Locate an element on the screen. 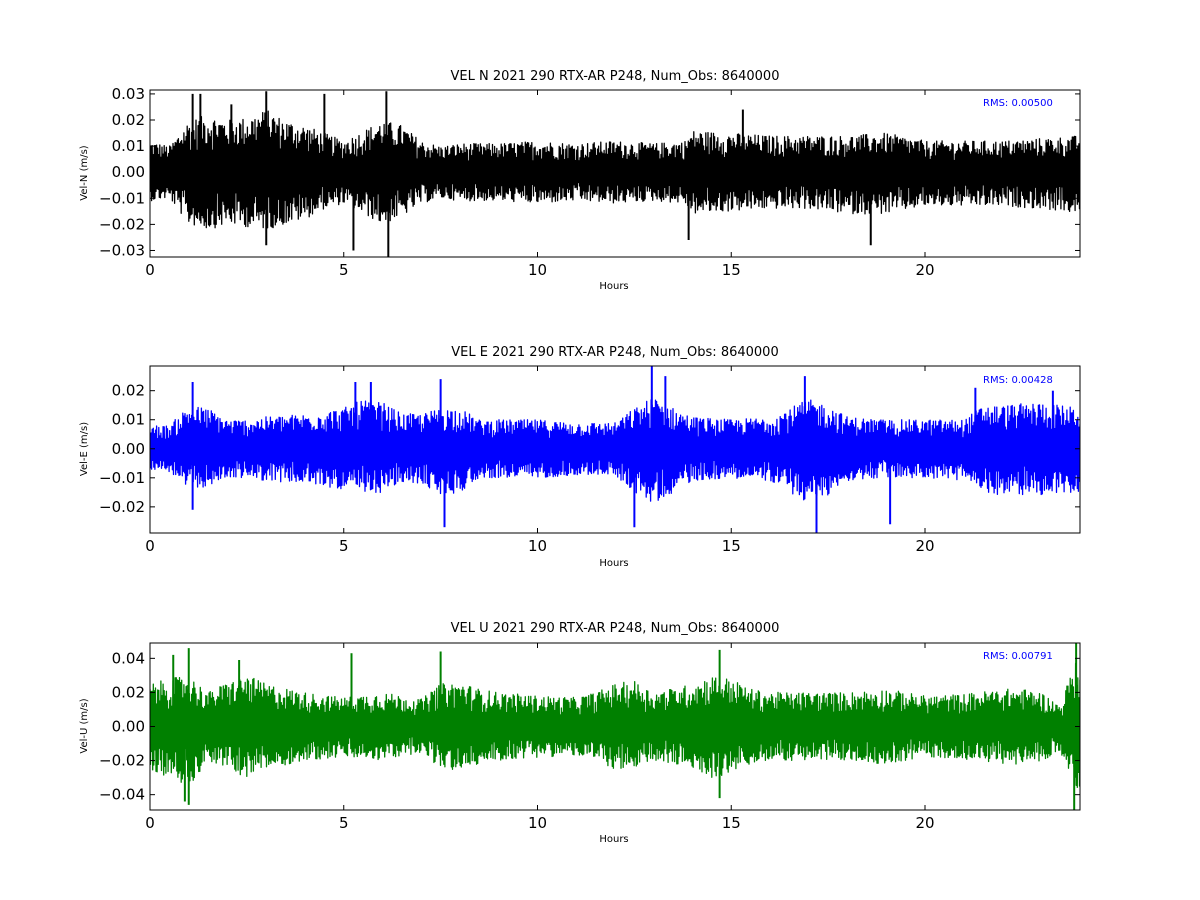 Image resolution: width=1200 pixels, height=900 pixels. y-tick-label: 0.04 is located at coordinates (128, 658).